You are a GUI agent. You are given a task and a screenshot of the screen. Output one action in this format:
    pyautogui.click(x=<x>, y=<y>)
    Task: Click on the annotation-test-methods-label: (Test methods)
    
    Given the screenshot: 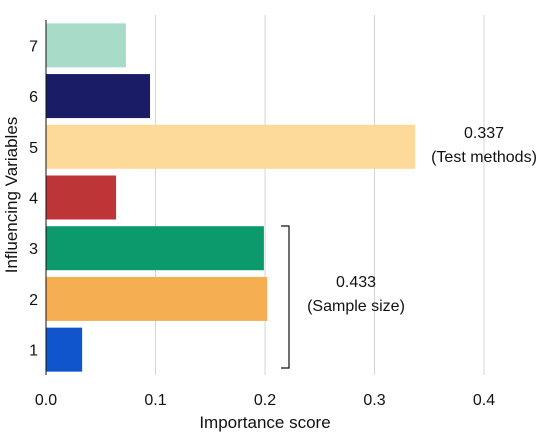 What is the action you would take?
    pyautogui.click(x=484, y=157)
    